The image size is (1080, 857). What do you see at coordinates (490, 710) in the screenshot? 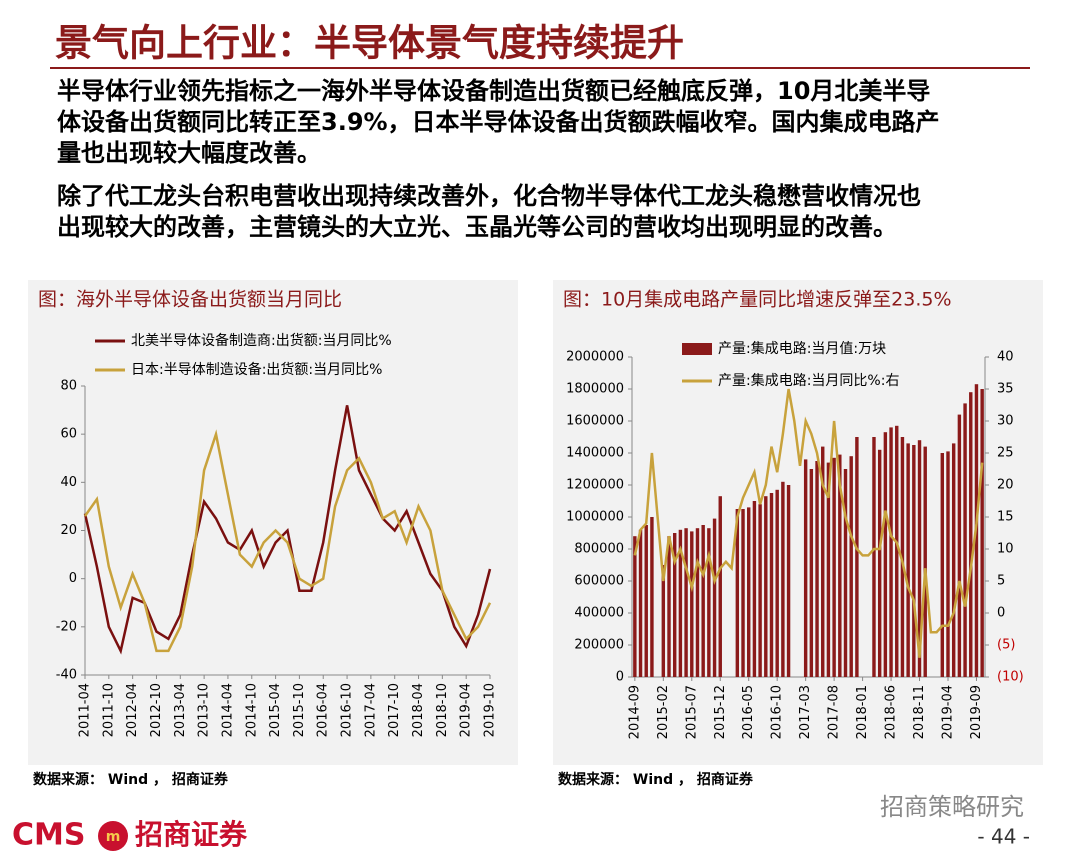
I see `x-tick-label: 2019-10` at bounding box center [490, 710].